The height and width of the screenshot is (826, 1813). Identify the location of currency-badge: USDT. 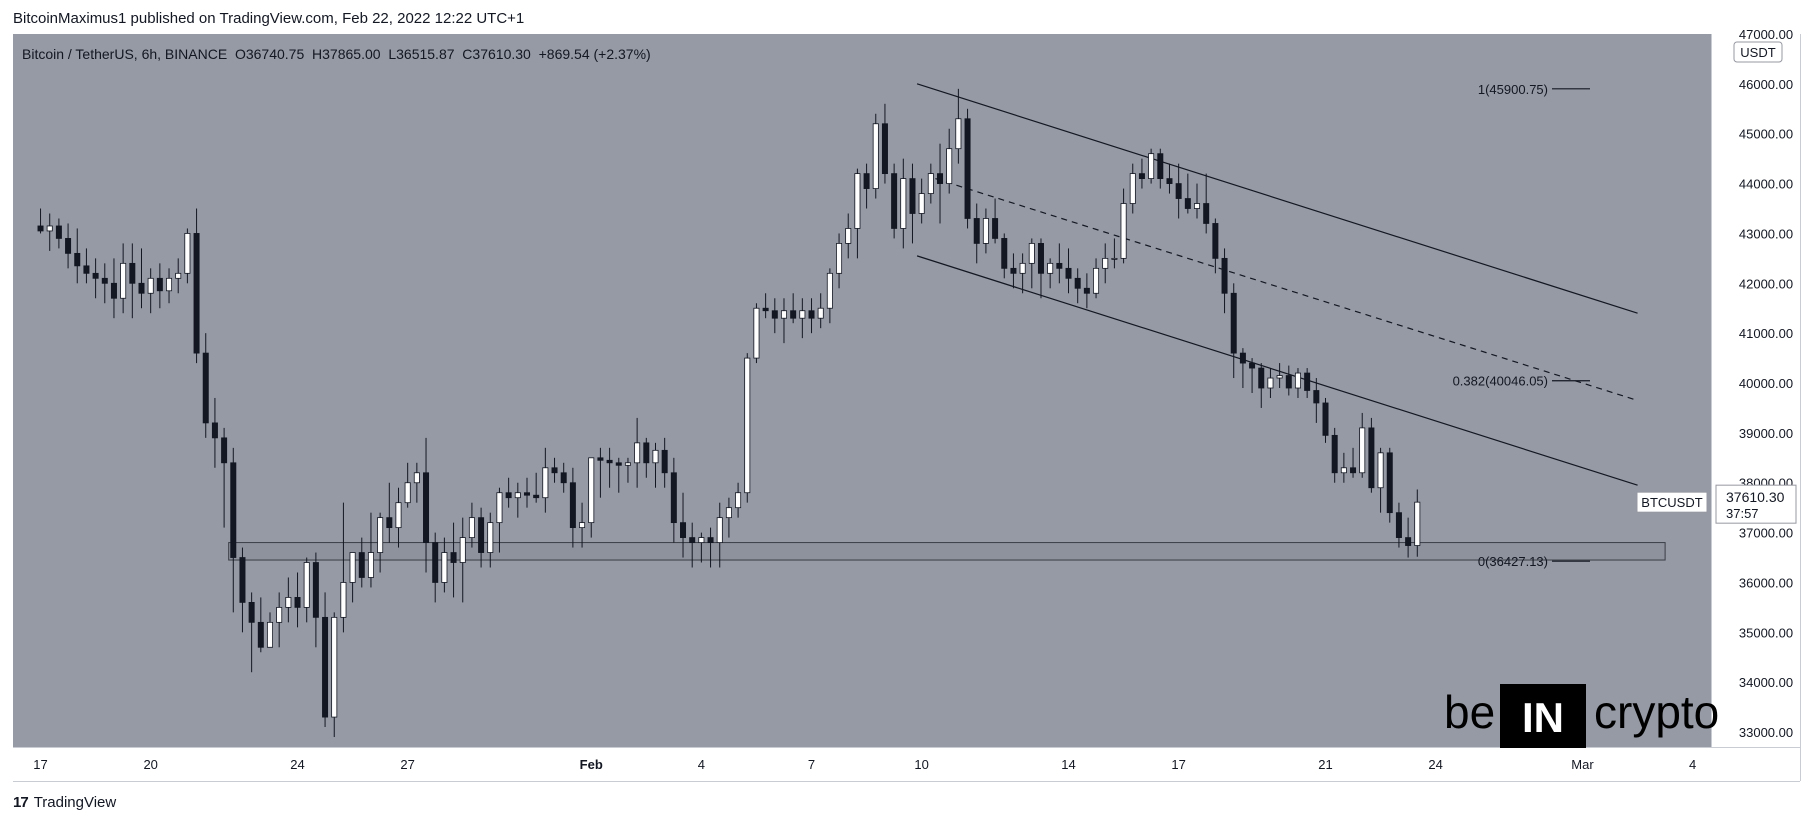
(1758, 52).